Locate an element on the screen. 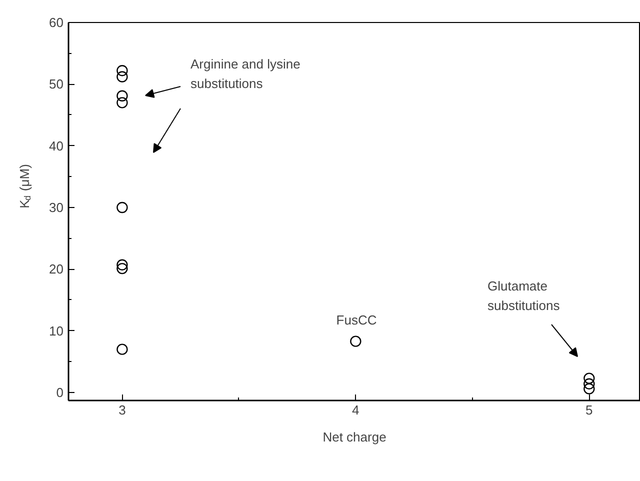  x-tick-label: 5 is located at coordinates (589, 410).